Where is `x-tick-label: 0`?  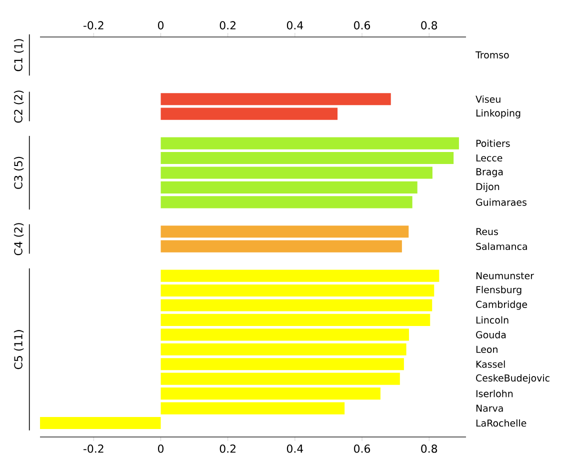 x-tick-label: 0 is located at coordinates (161, 448).